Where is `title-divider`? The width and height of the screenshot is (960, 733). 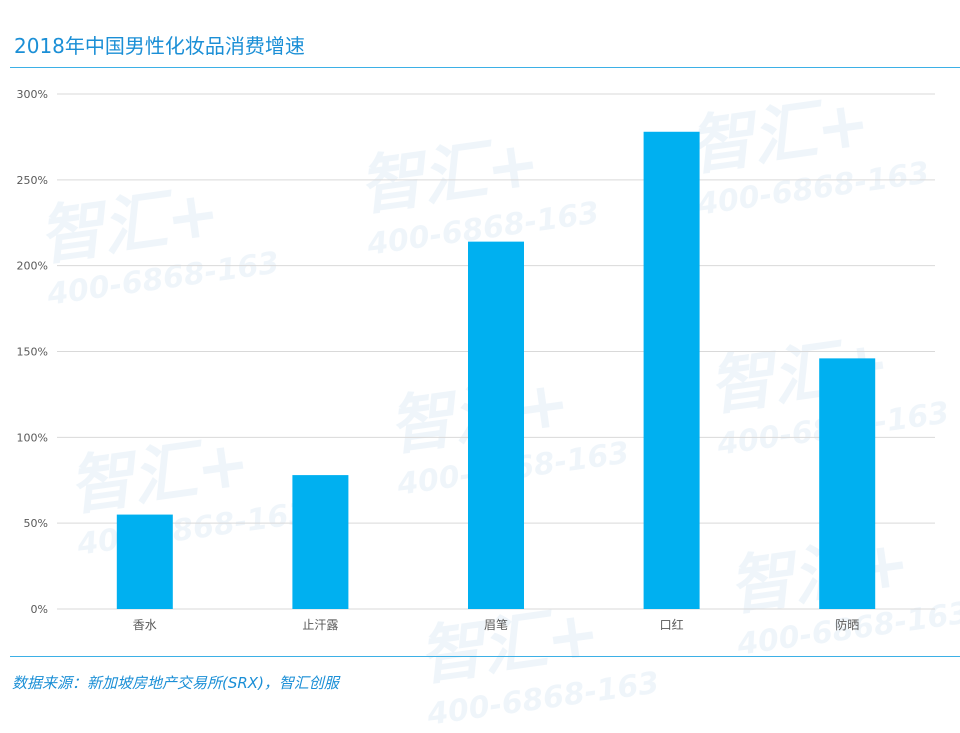
title-divider is located at coordinates (485, 67).